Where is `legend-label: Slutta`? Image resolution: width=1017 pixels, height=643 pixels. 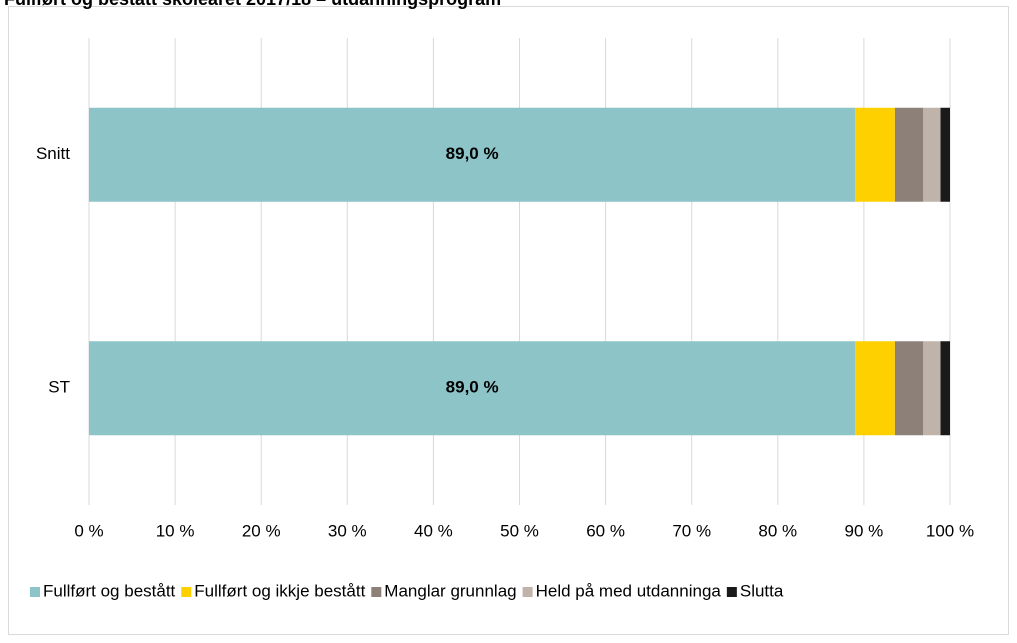
legend-label: Slutta is located at coordinates (762, 590).